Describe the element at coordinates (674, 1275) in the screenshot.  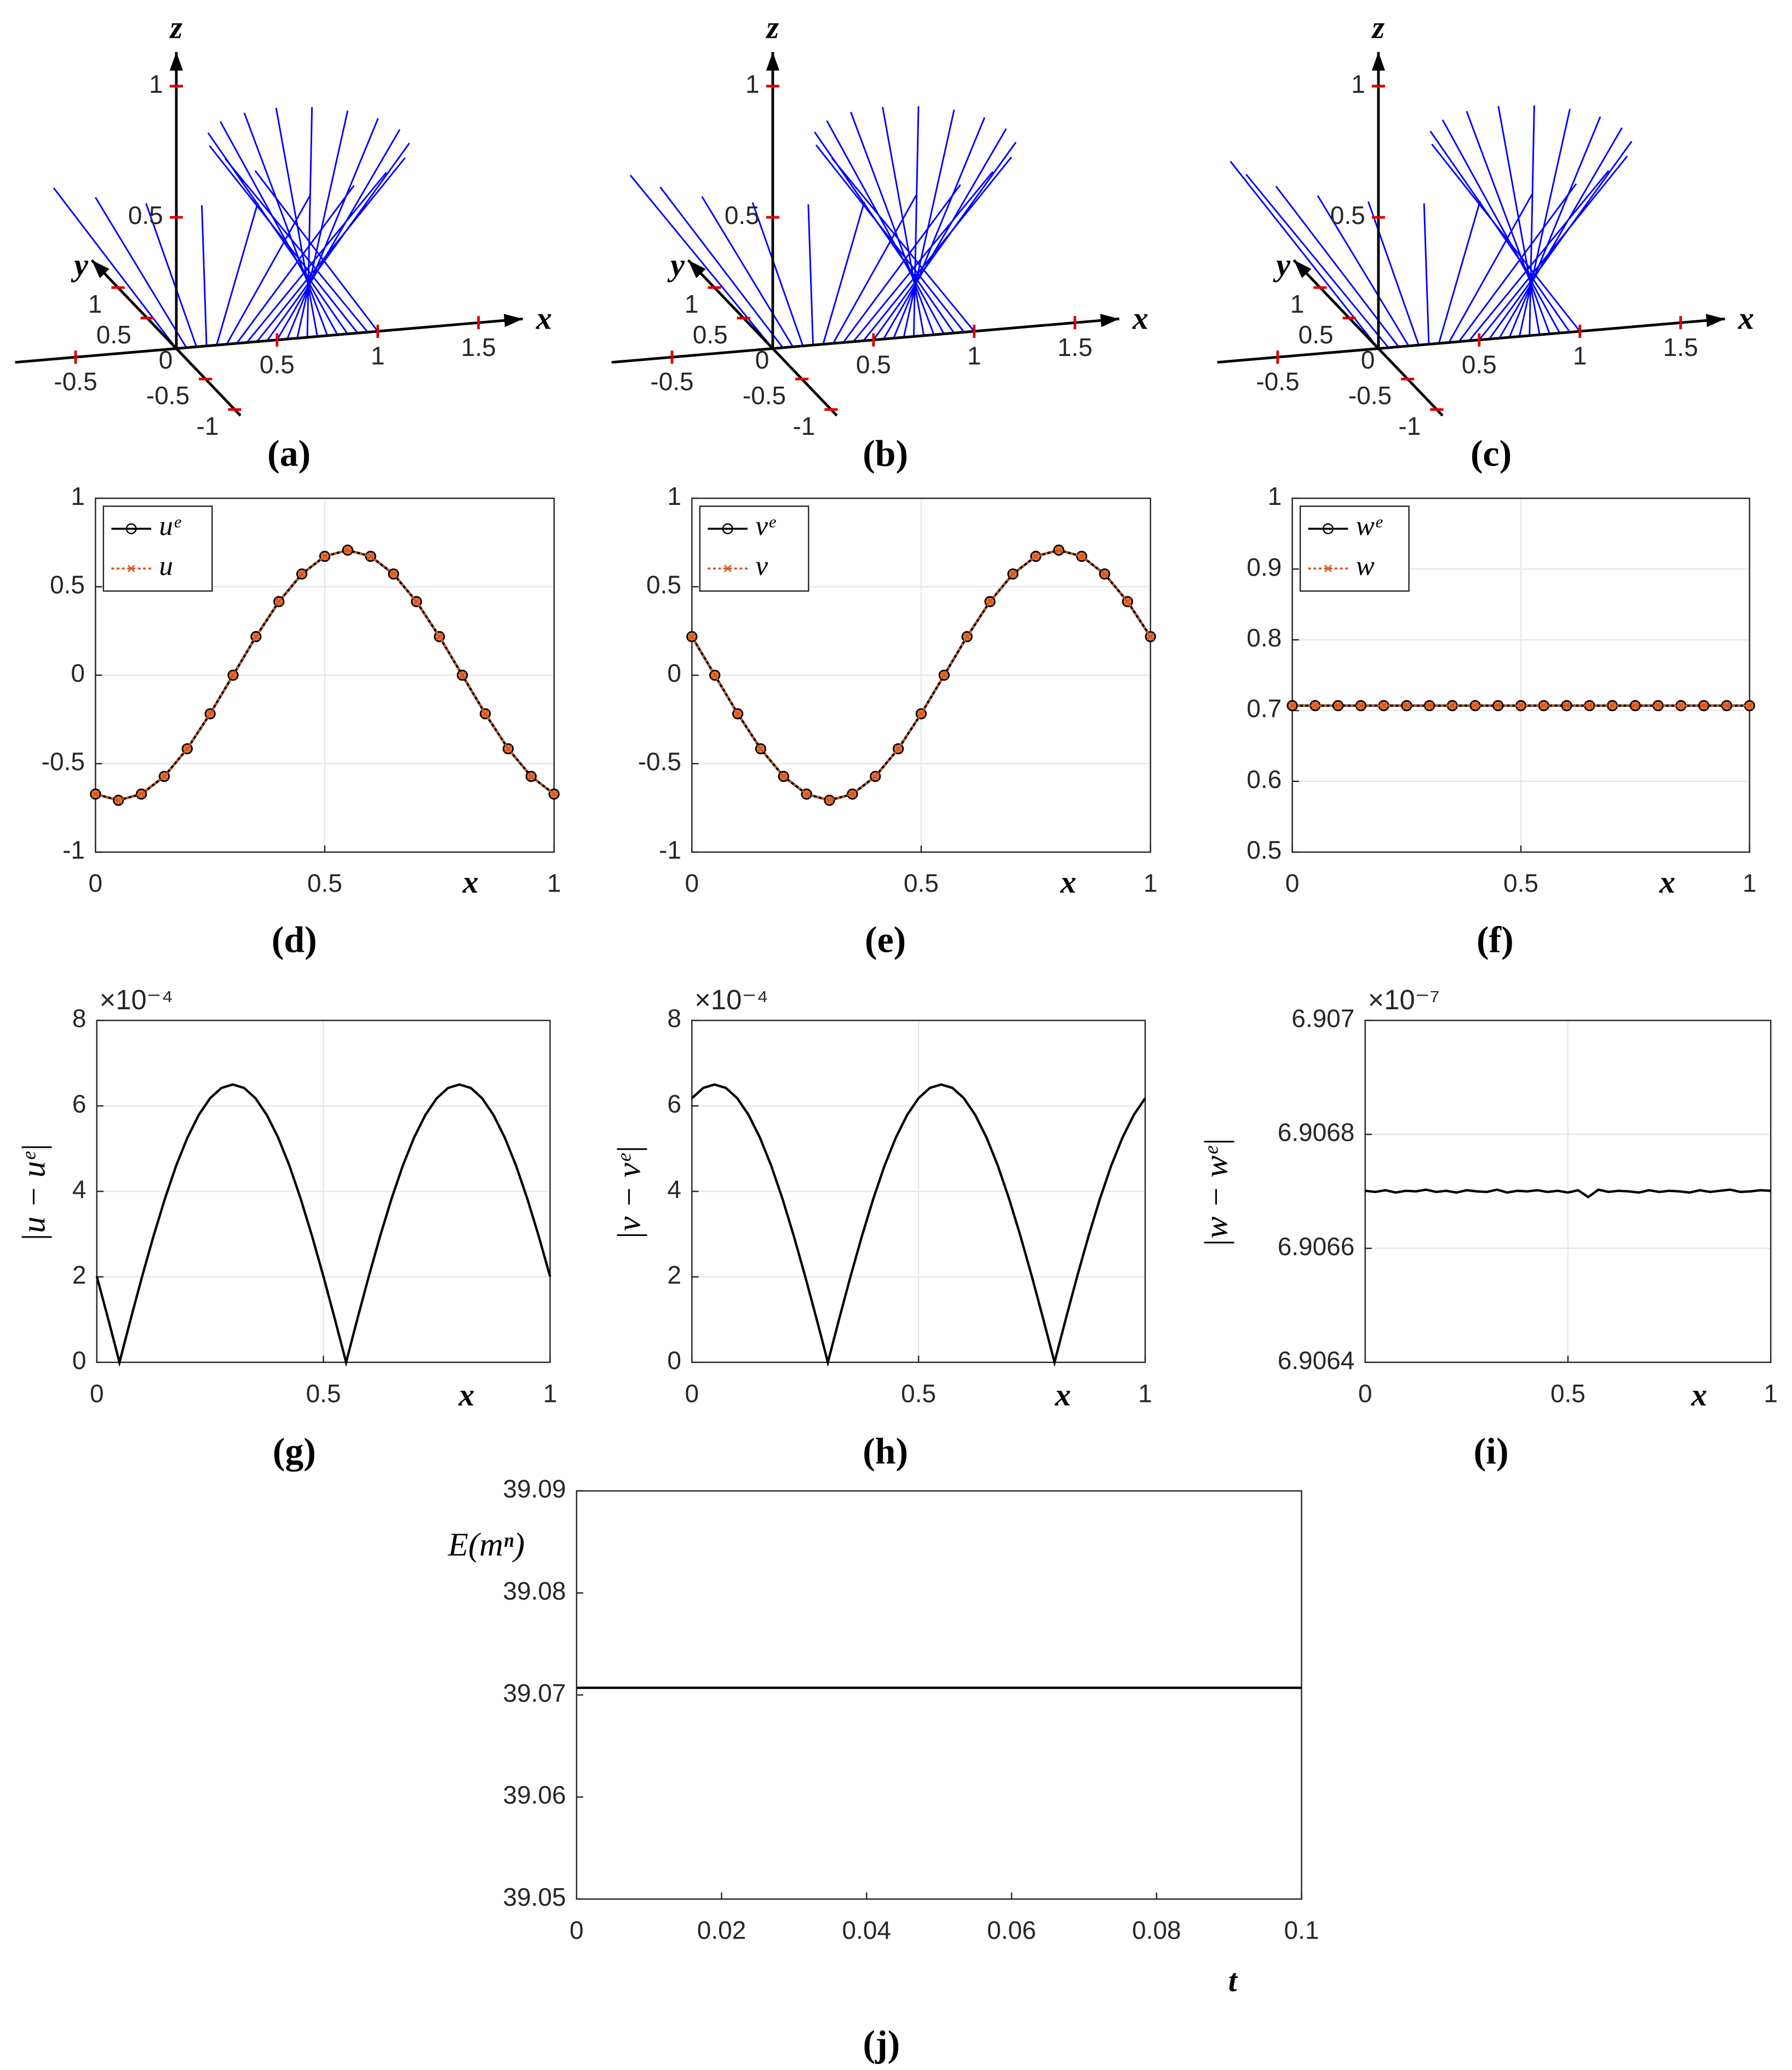
I see `y-tick-label: 2` at that location.